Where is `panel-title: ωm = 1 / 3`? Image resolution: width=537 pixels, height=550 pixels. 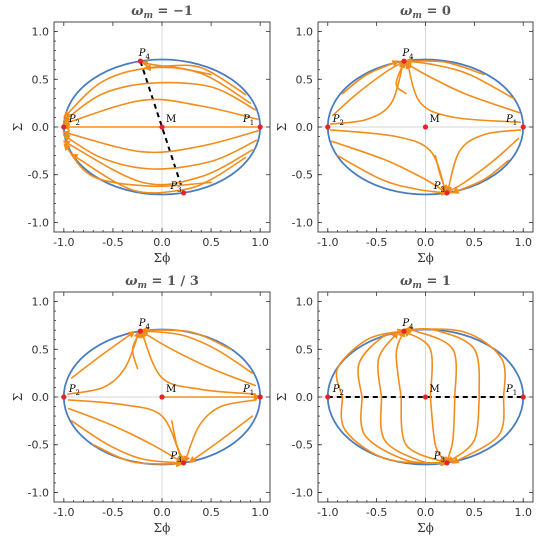
panel-title: ωm = 1 / 3 is located at coordinates (162, 282).